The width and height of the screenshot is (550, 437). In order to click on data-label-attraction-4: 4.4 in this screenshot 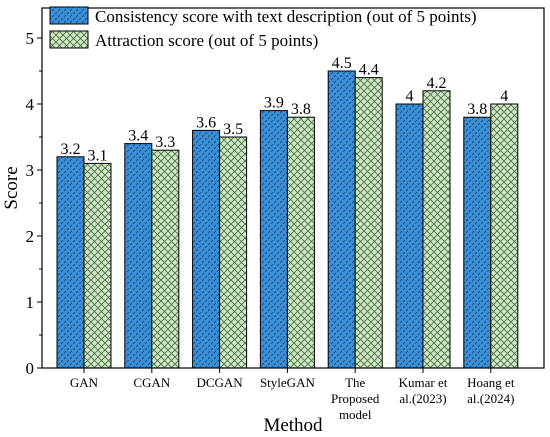, I will do `click(369, 70)`.